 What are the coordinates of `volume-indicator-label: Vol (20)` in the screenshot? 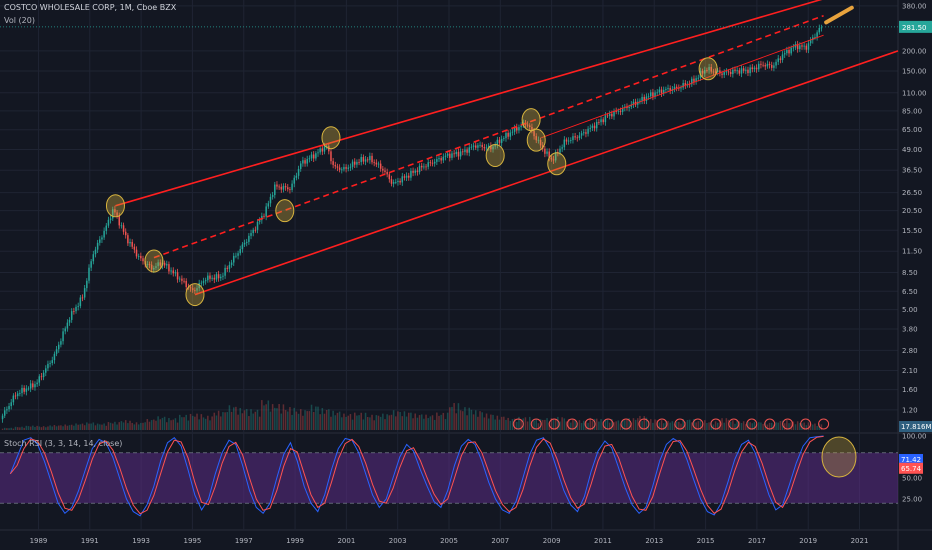 It's located at (19, 20).